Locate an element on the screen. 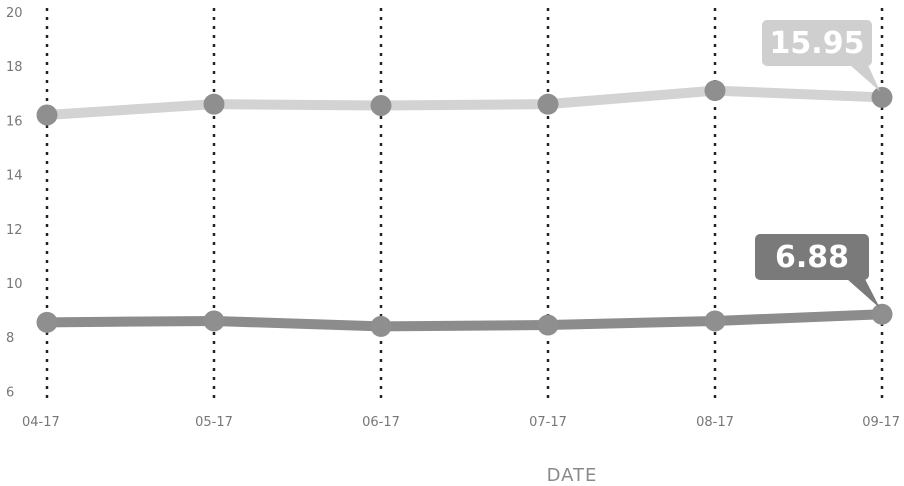  x-tick-labels: 04-17 05-17 06-17 07-17 08-17 09-17 is located at coordinates (461, 422).